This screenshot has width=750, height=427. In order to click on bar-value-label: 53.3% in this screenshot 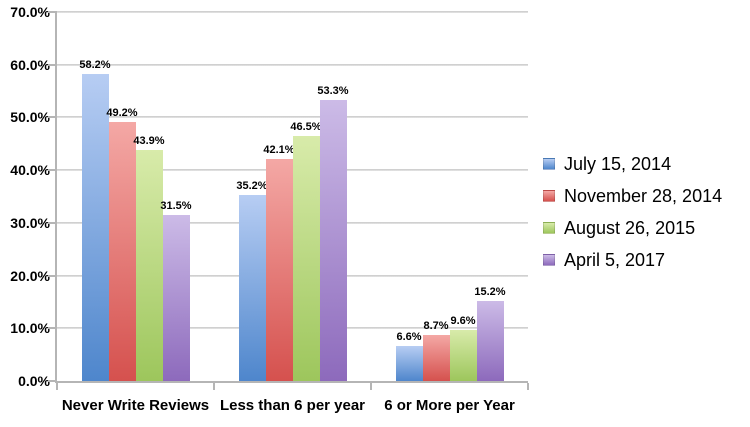, I will do `click(333, 91)`.